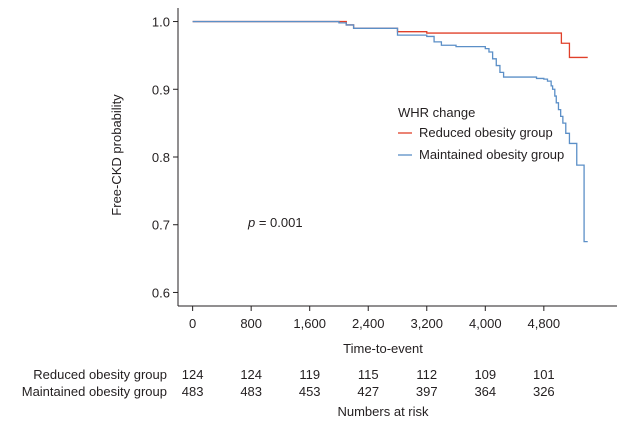 The width and height of the screenshot is (631, 424). What do you see at coordinates (544, 323) in the screenshot?
I see `x-tick-label: 4,800` at bounding box center [544, 323].